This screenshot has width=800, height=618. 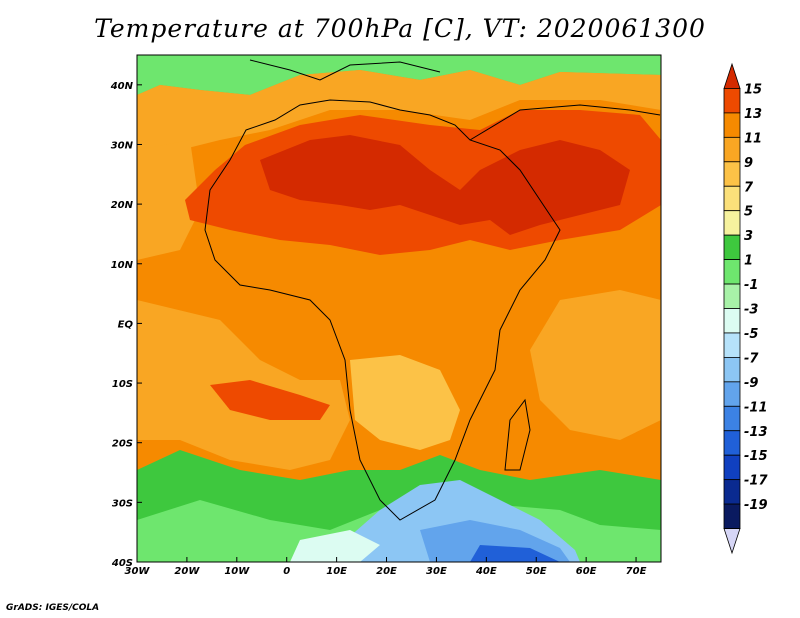 I want to click on lon-tick-label: 20W, so click(x=187, y=571).